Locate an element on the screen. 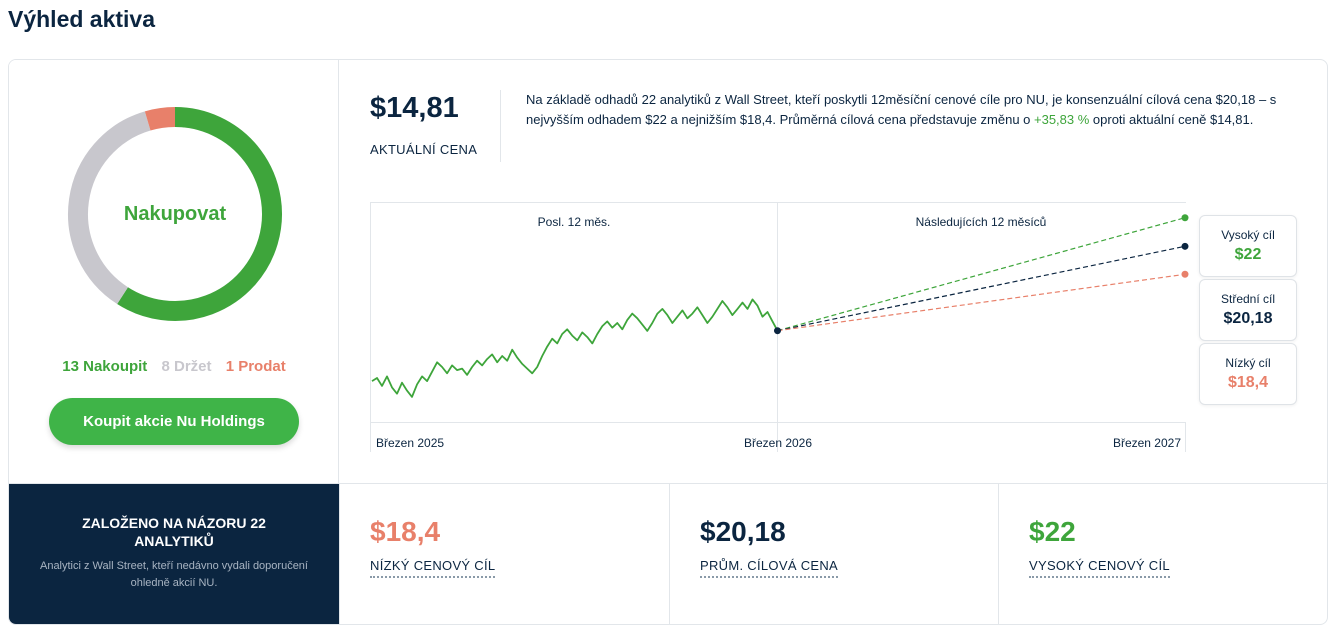  rating-counts: 13 Nakoupit 8 Držet 1 Prodat is located at coordinates (174, 366).